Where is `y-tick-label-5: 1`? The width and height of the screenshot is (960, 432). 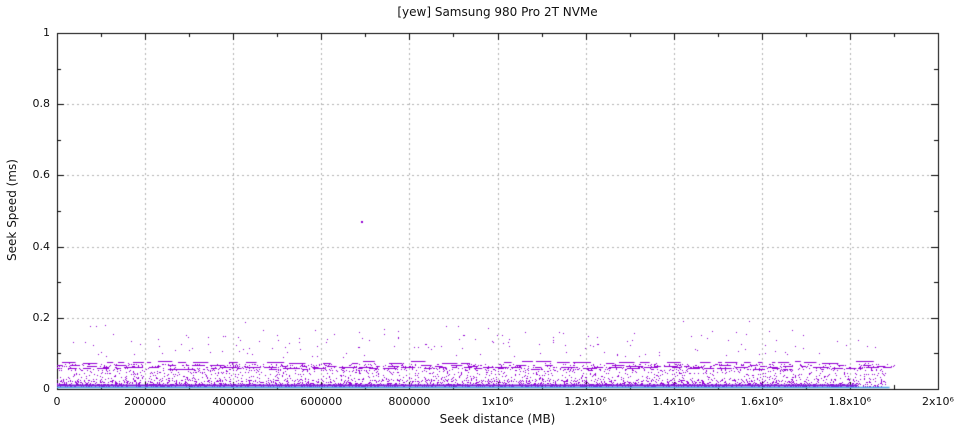
y-tick-label-5: 1 is located at coordinates (46, 32).